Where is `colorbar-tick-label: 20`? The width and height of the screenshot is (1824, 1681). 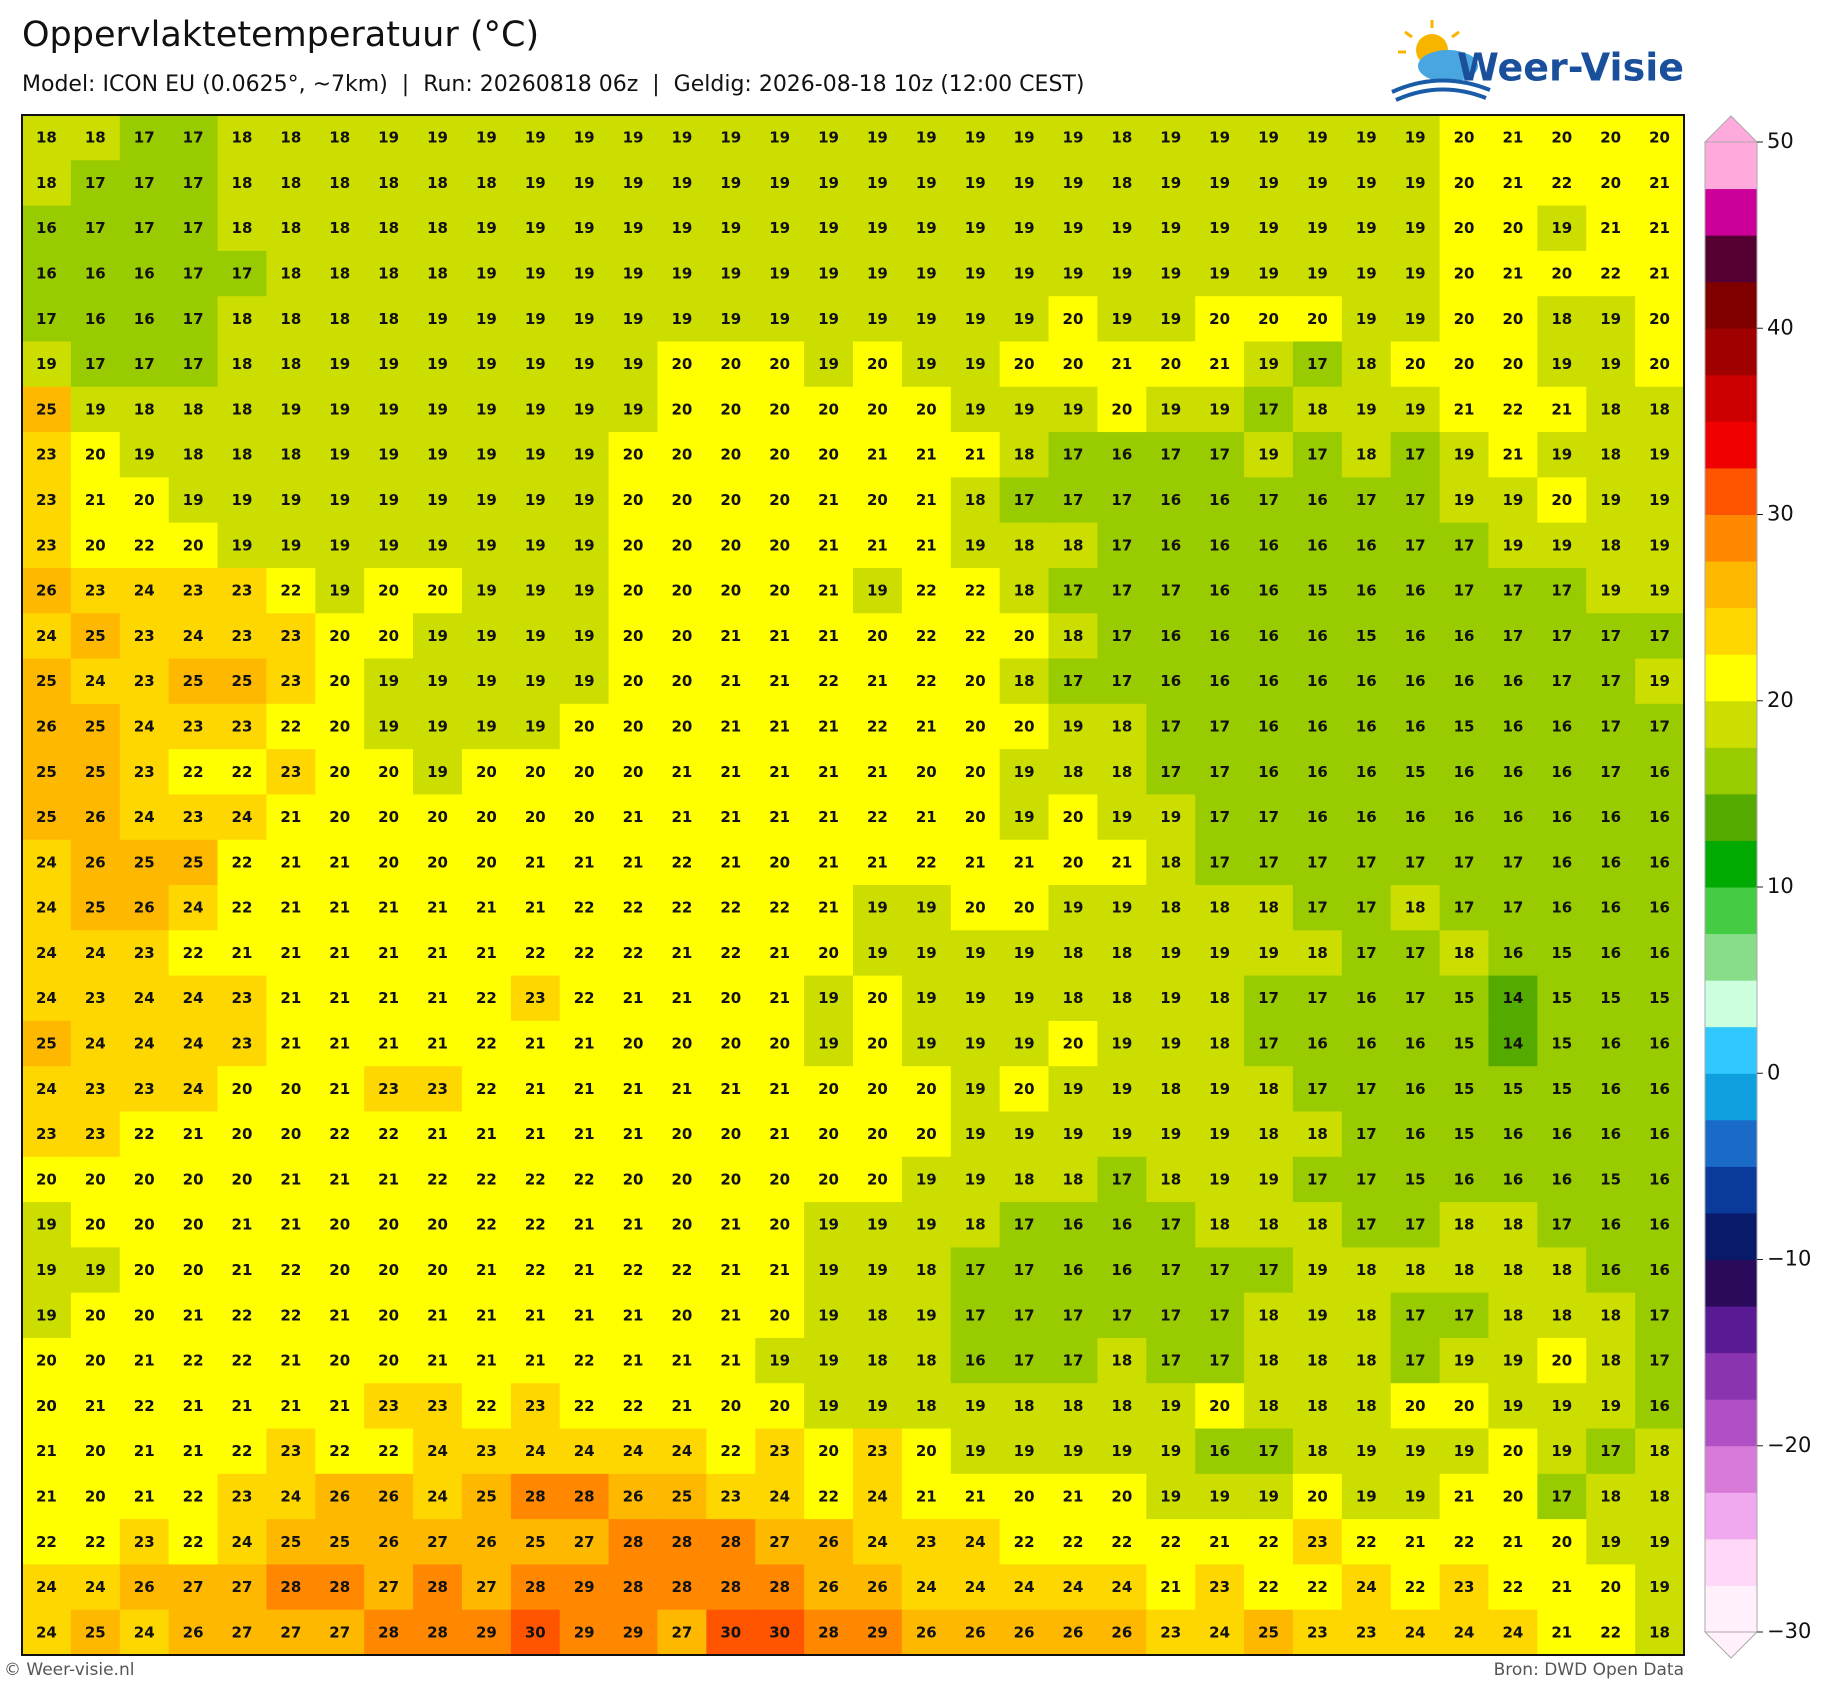 colorbar-tick-label: 20 is located at coordinates (1780, 700).